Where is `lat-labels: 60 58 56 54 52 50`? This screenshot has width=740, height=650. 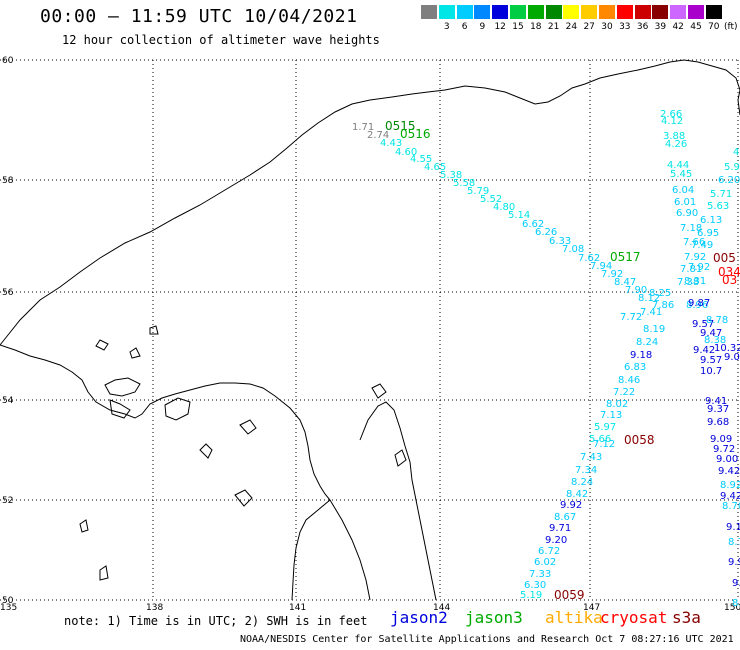 lat-labels: 60 58 56 54 52 50 is located at coordinates (8, 331).